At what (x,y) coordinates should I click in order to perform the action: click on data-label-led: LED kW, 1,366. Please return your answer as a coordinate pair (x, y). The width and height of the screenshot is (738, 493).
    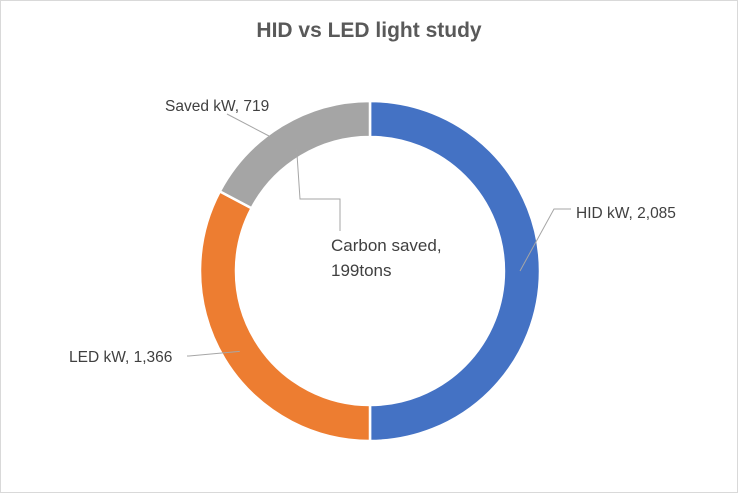
    Looking at the image, I should click on (120, 357).